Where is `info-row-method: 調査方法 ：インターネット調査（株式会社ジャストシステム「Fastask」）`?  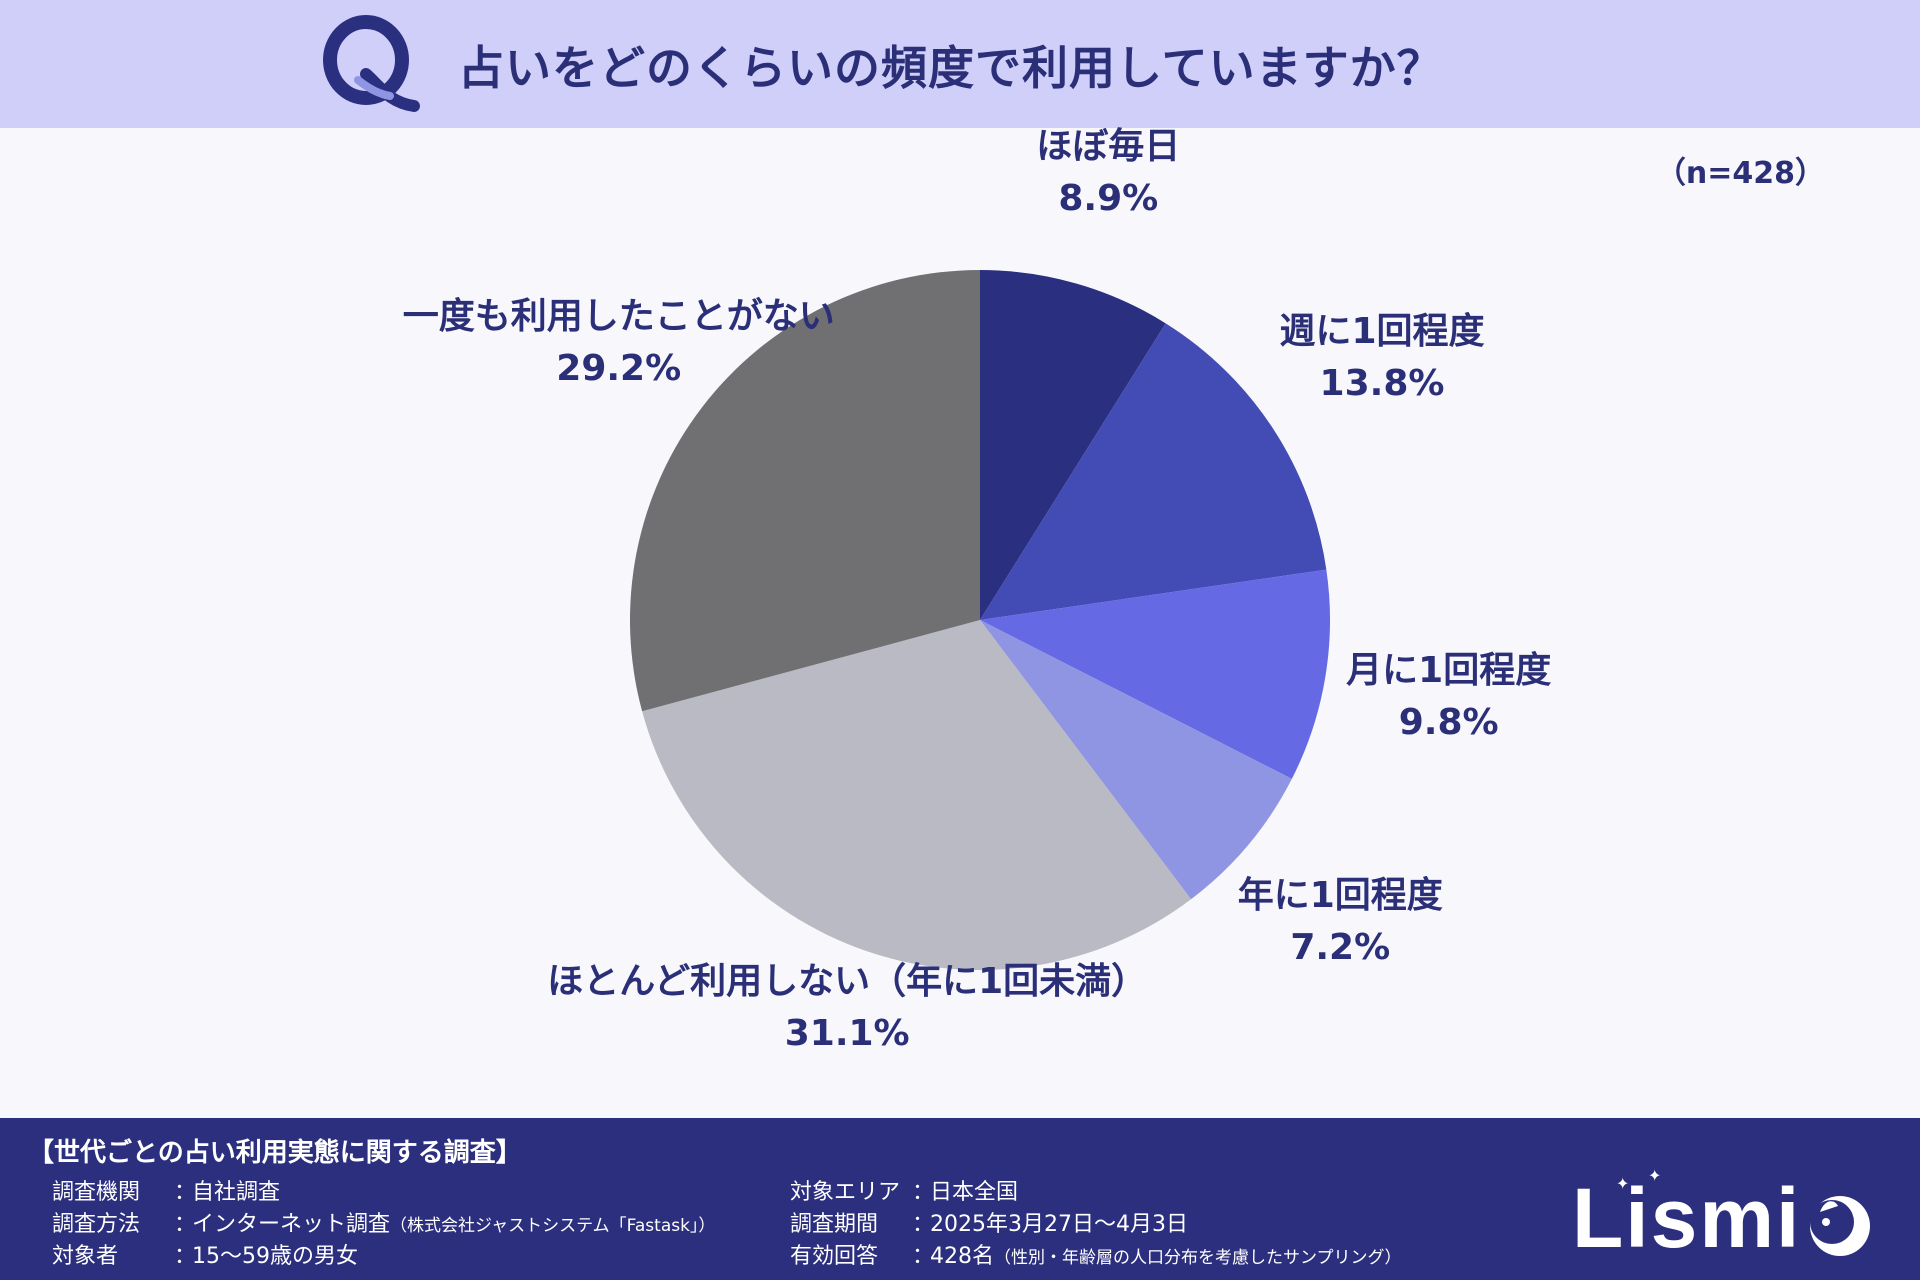
info-row-method: 調査方法 ：インターネット調査（株式会社ジャストシステム「Fastask」） is located at coordinates (383, 1222).